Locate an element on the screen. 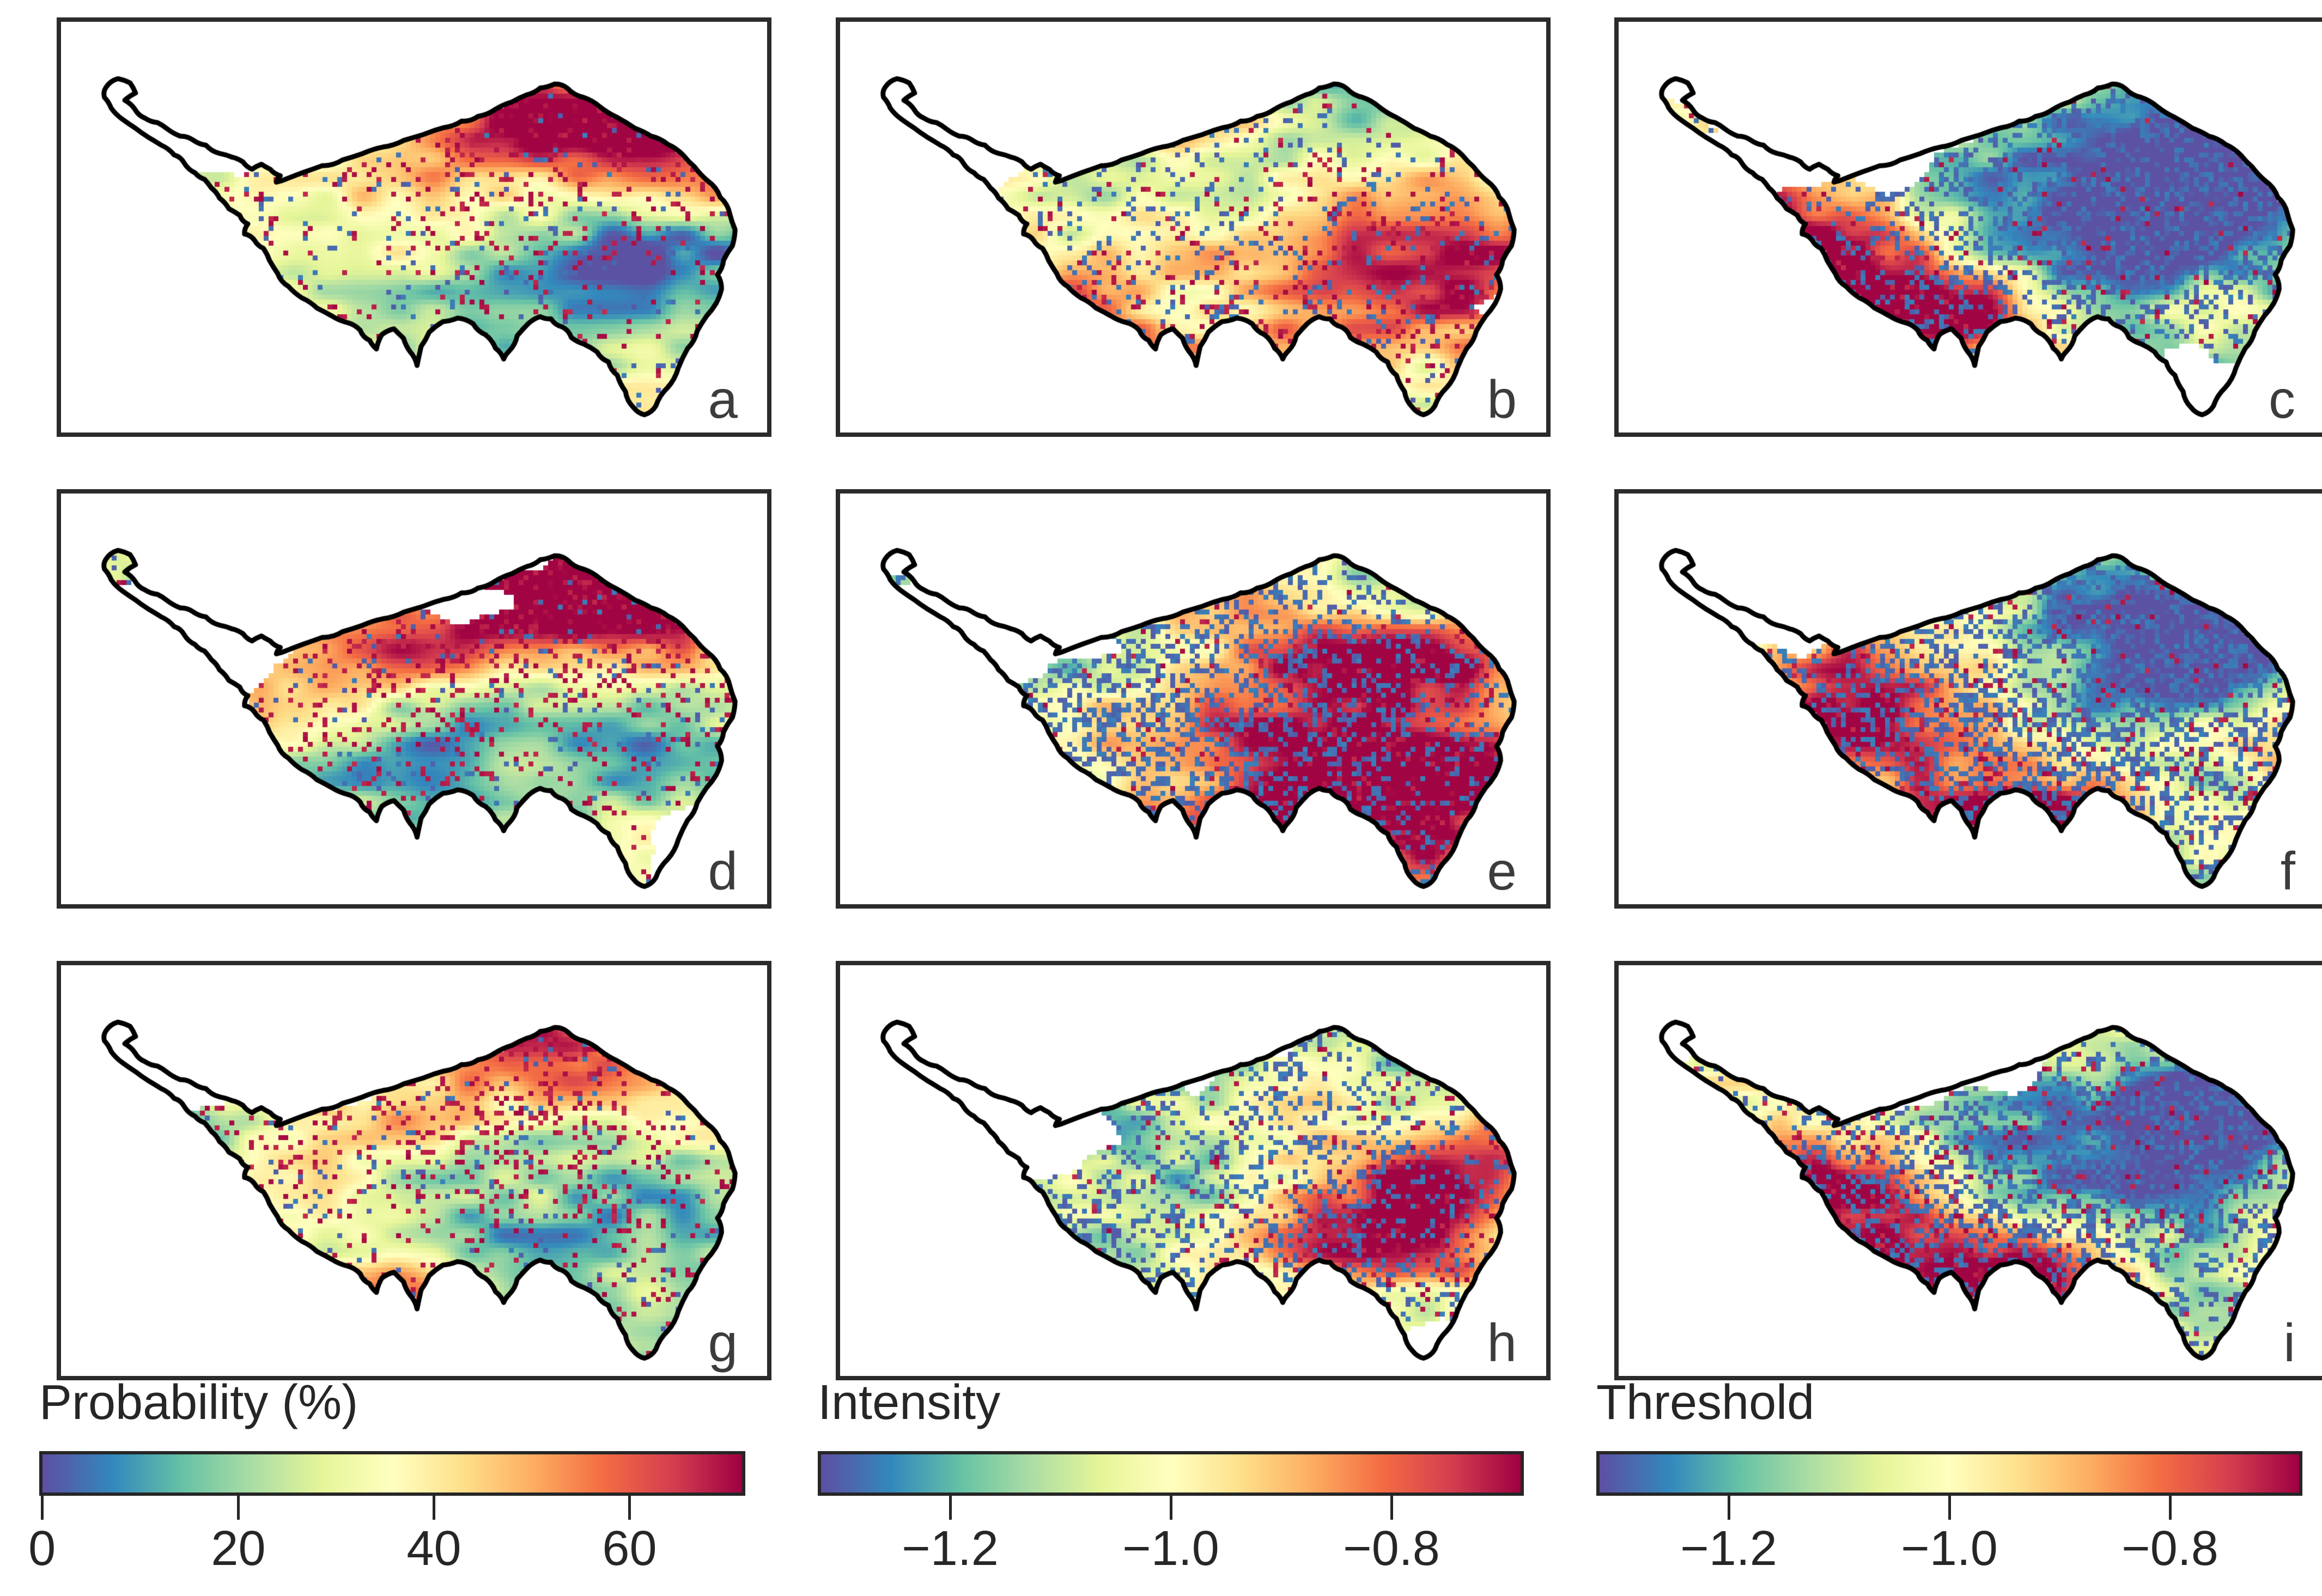  colorbar-tick-label: 0 is located at coordinates (42, 1548).